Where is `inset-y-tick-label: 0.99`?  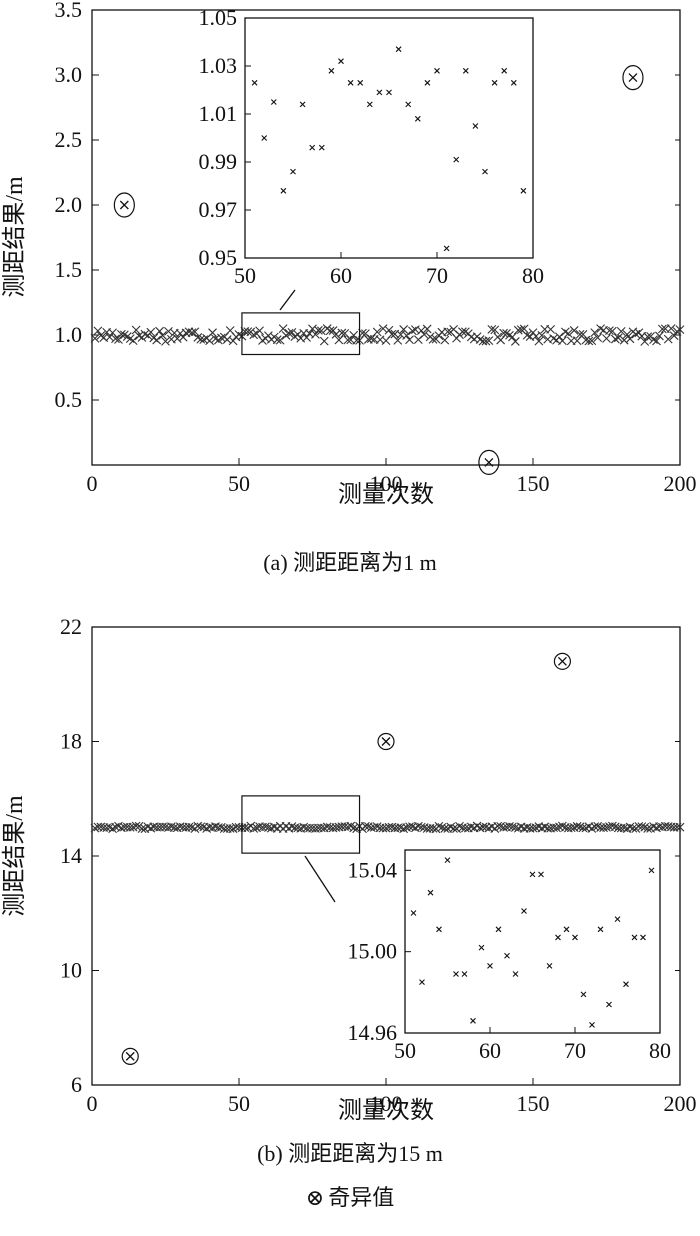 inset-y-tick-label: 0.99 is located at coordinates (218, 161).